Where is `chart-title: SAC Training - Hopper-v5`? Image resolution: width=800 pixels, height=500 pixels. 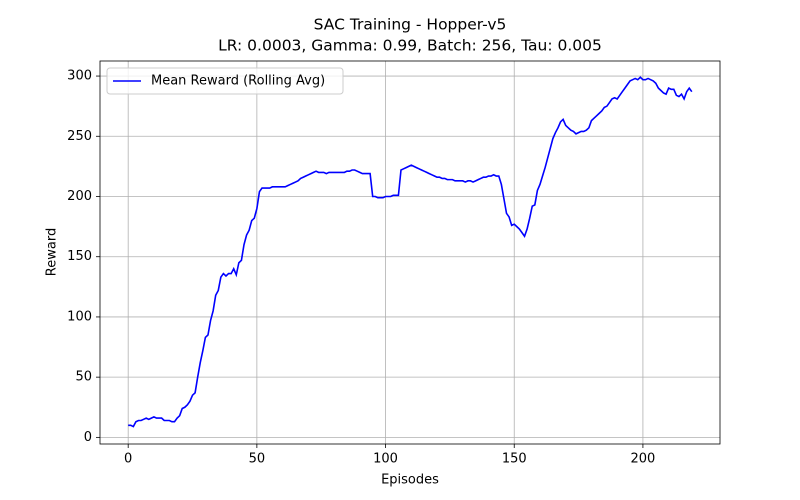
chart-title: SAC Training - Hopper-v5 is located at coordinates (410, 25).